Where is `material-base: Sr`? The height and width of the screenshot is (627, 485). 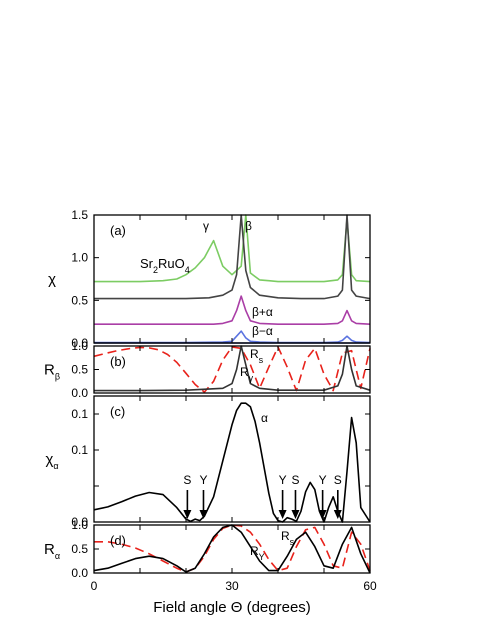 material-base: Sr is located at coordinates (147, 263).